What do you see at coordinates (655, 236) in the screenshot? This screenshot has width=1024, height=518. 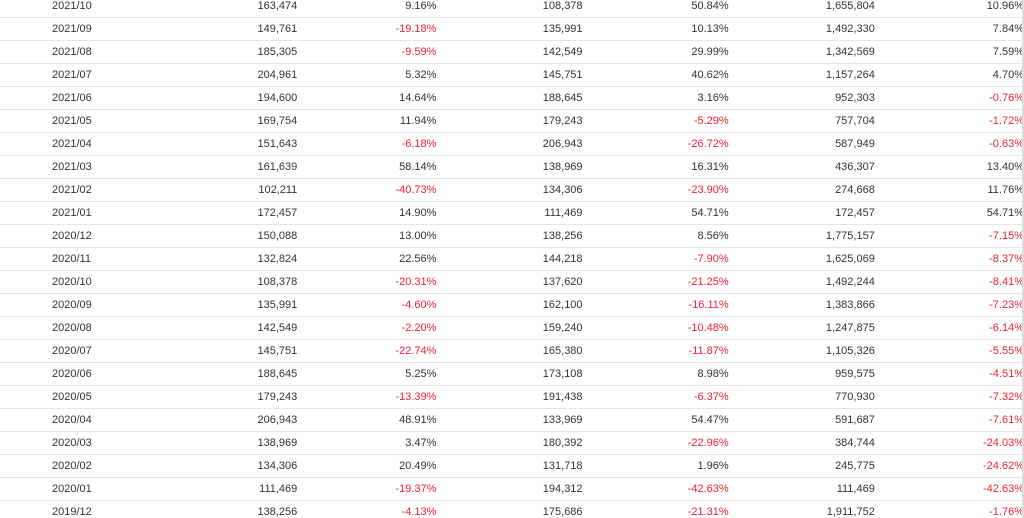 I see `percent-2-cell: 8.56%` at bounding box center [655, 236].